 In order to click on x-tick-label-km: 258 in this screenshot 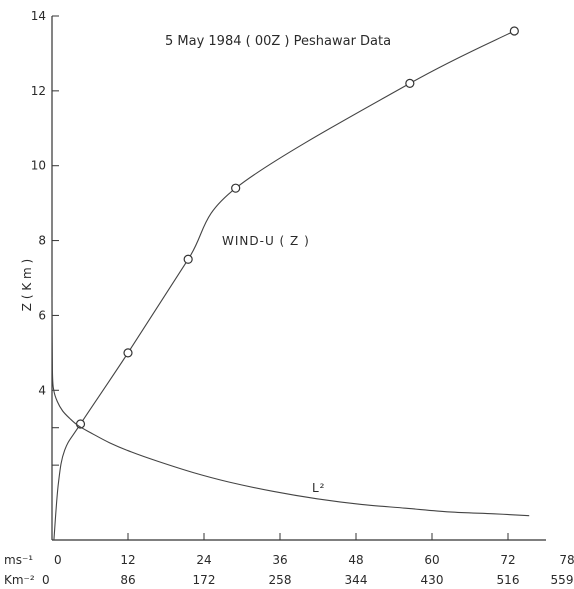, I will do `click(280, 580)`.